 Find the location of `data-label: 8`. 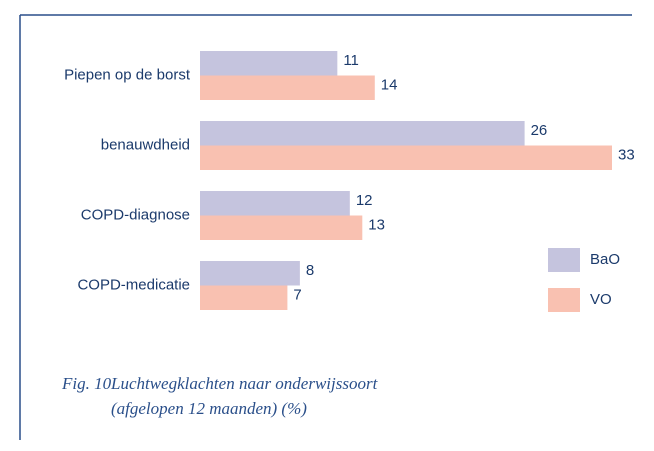

data-label: 8 is located at coordinates (310, 270).